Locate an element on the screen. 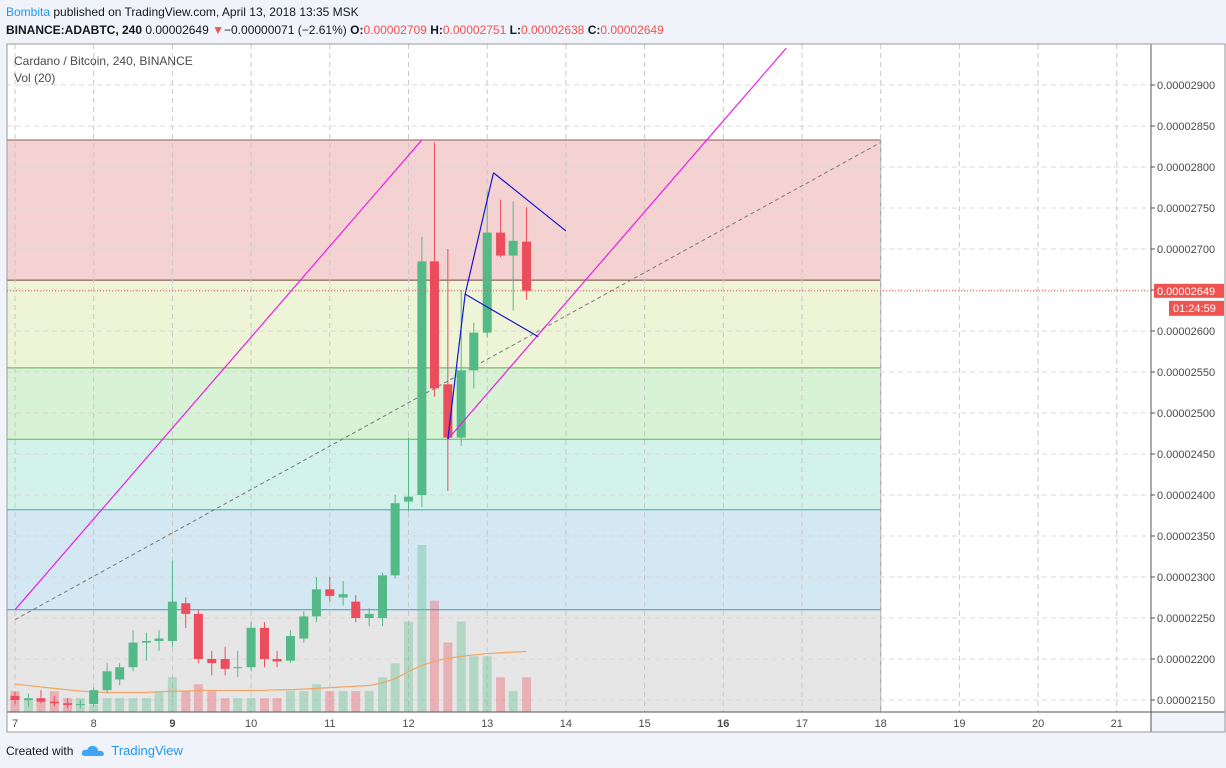  price-tick-label: 0.00002200 is located at coordinates (1186, 660).